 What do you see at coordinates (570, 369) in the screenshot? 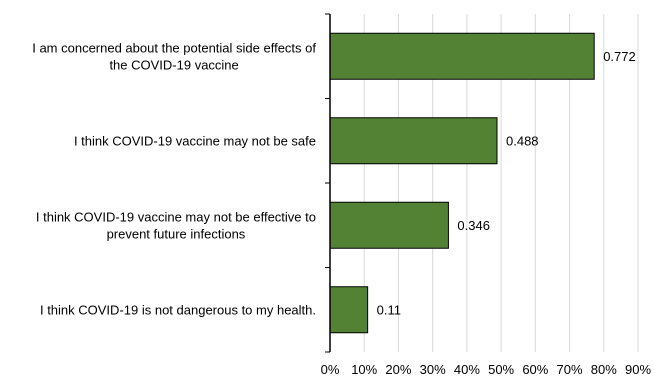
I see `x-tick-label: 70%` at bounding box center [570, 369].